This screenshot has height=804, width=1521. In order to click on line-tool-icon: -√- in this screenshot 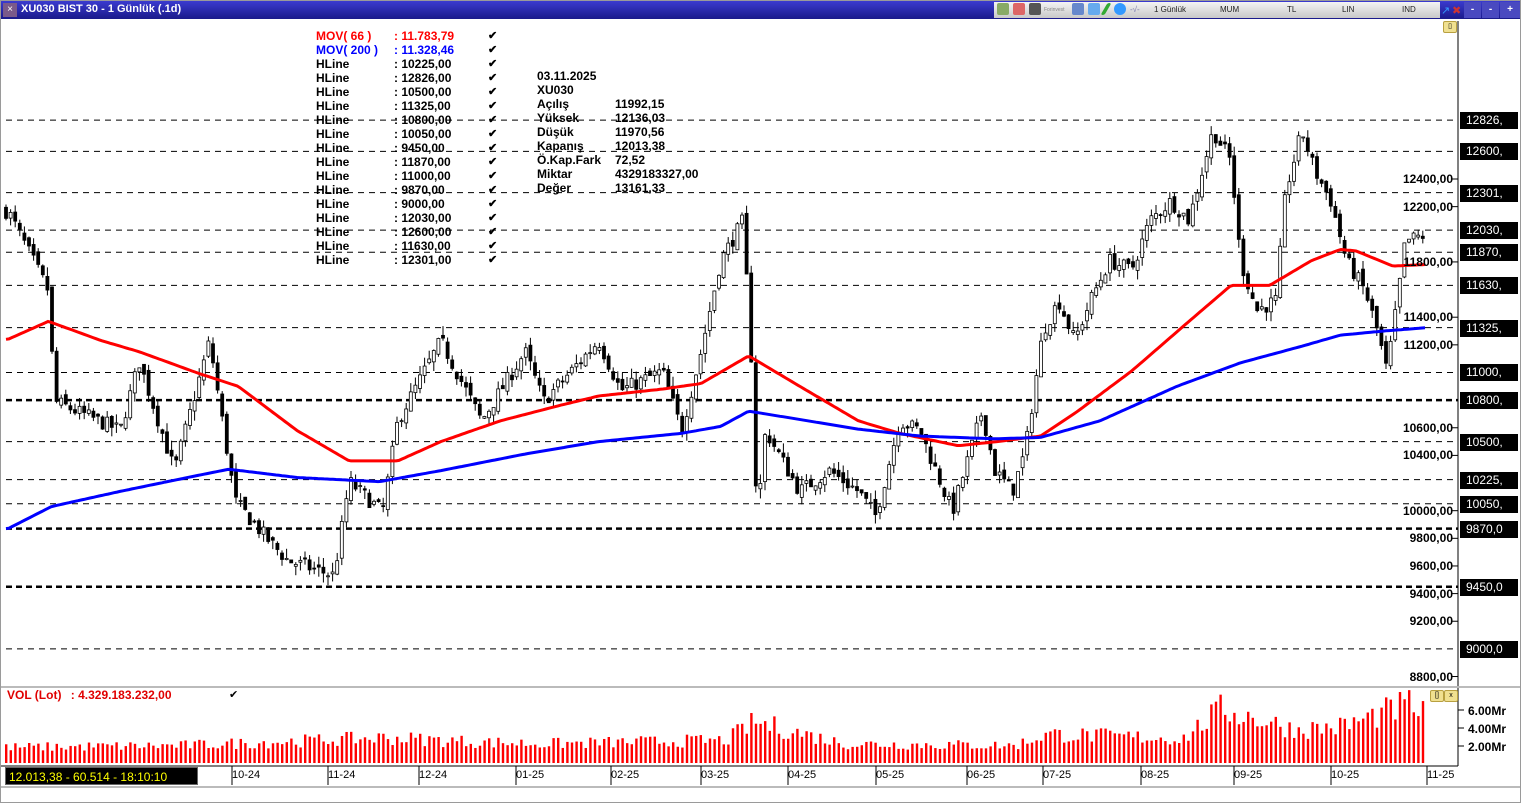, I will do `click(1135, 9)`.